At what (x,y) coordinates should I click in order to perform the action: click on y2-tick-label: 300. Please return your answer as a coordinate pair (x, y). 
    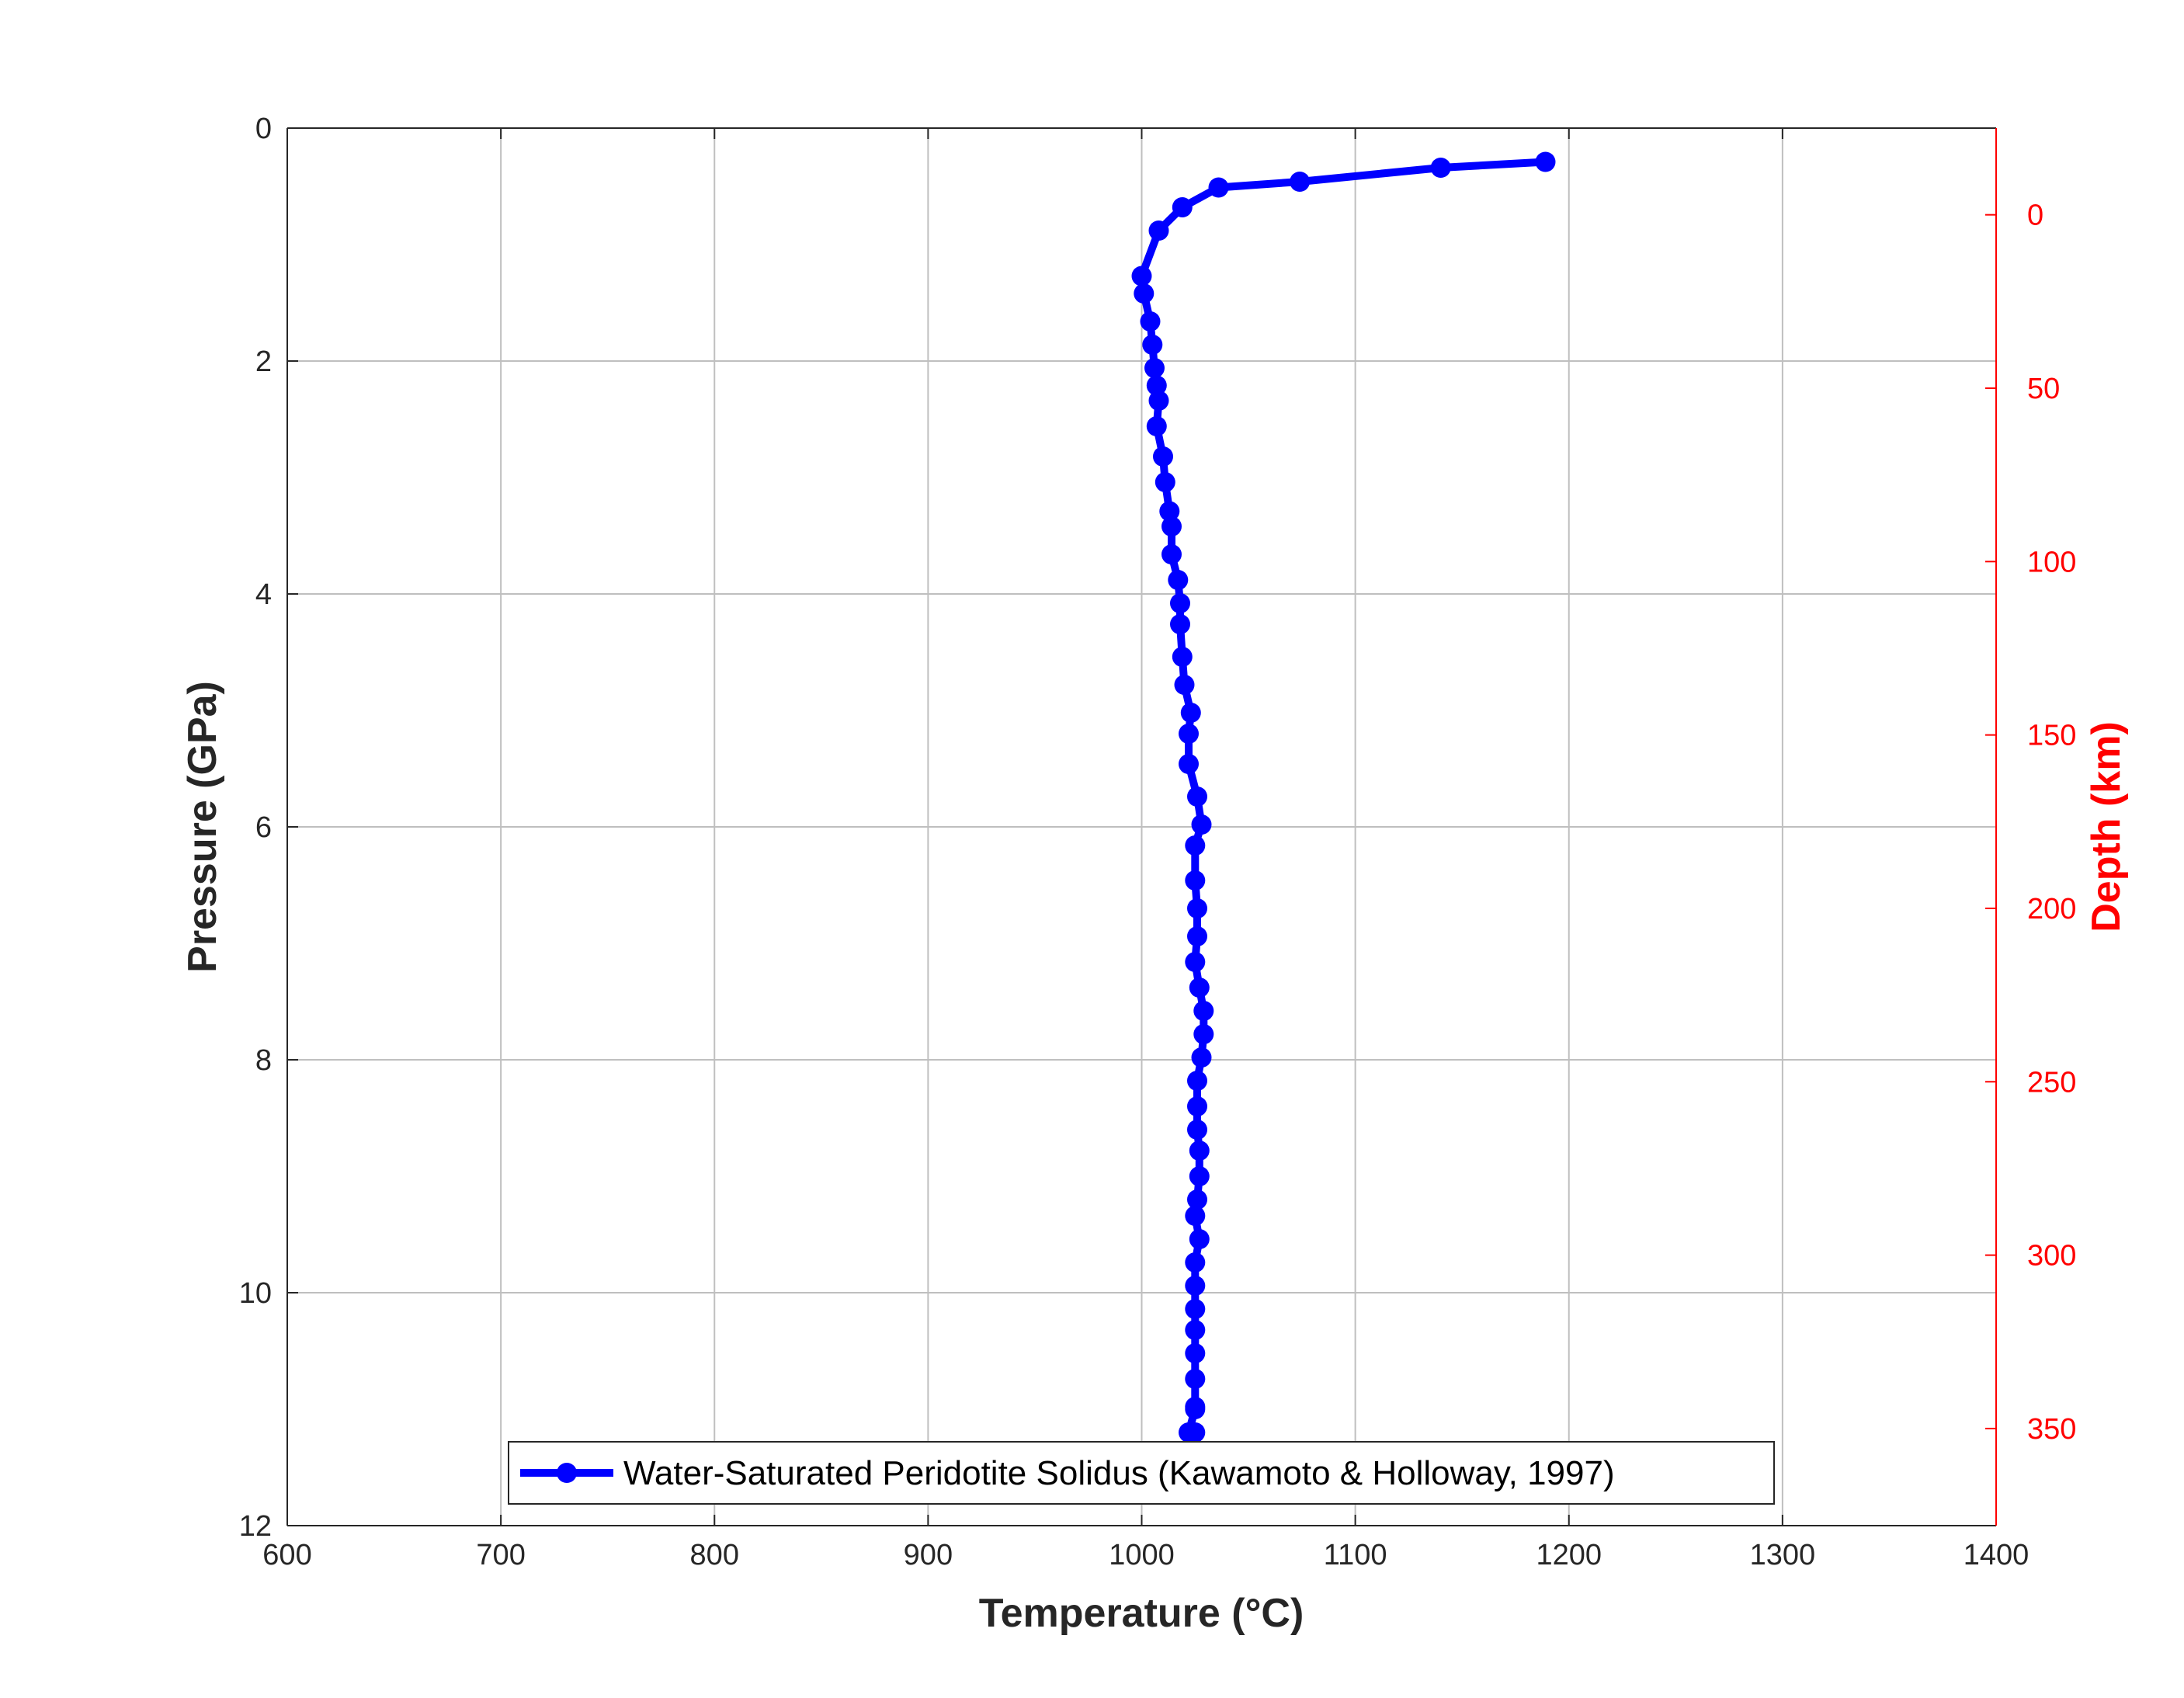
    Looking at the image, I should click on (2051, 1256).